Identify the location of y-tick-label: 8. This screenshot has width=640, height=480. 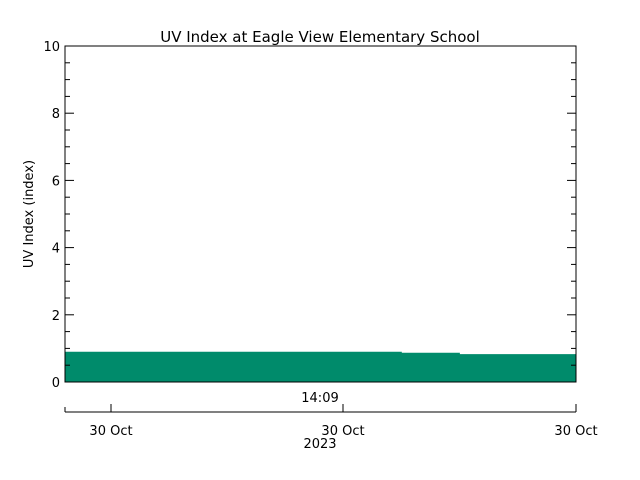
(56, 114).